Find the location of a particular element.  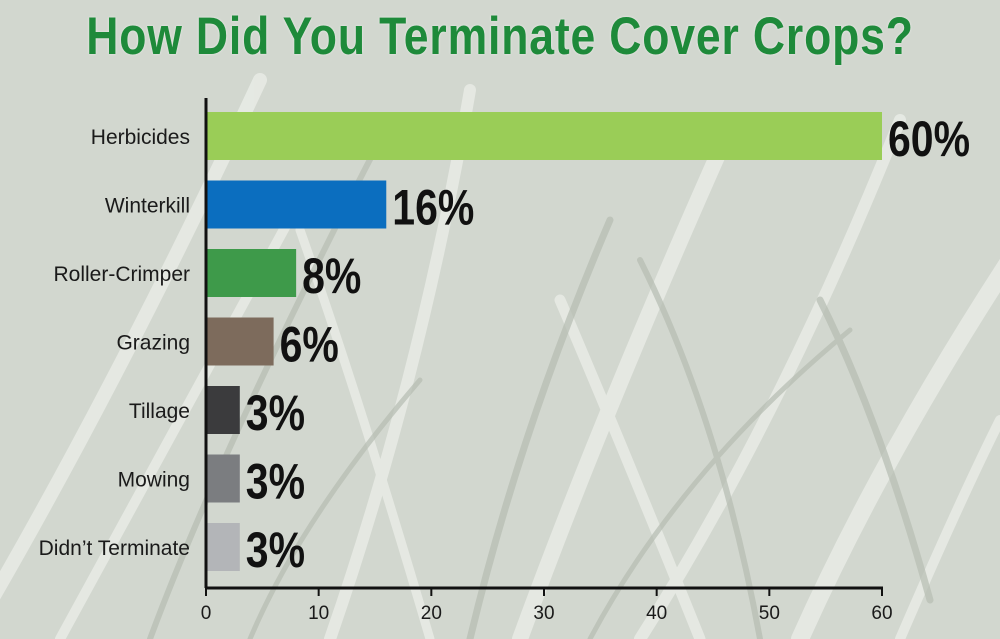

category-label: Herbicides is located at coordinates (140, 137).